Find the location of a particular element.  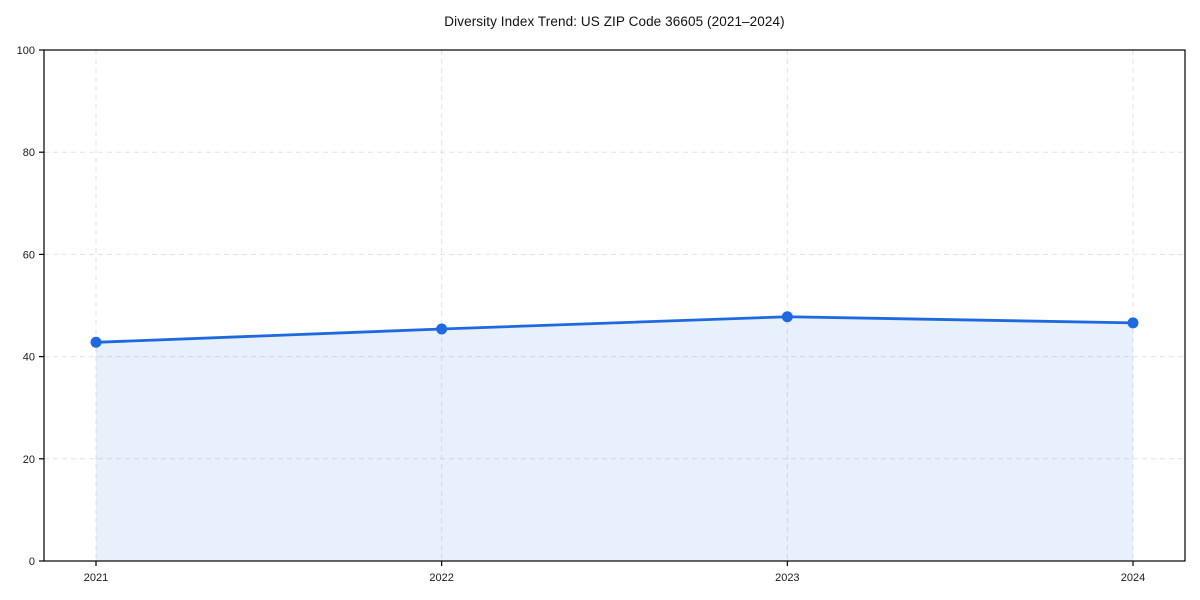

y-tick-label: 20 is located at coordinates (29, 460).